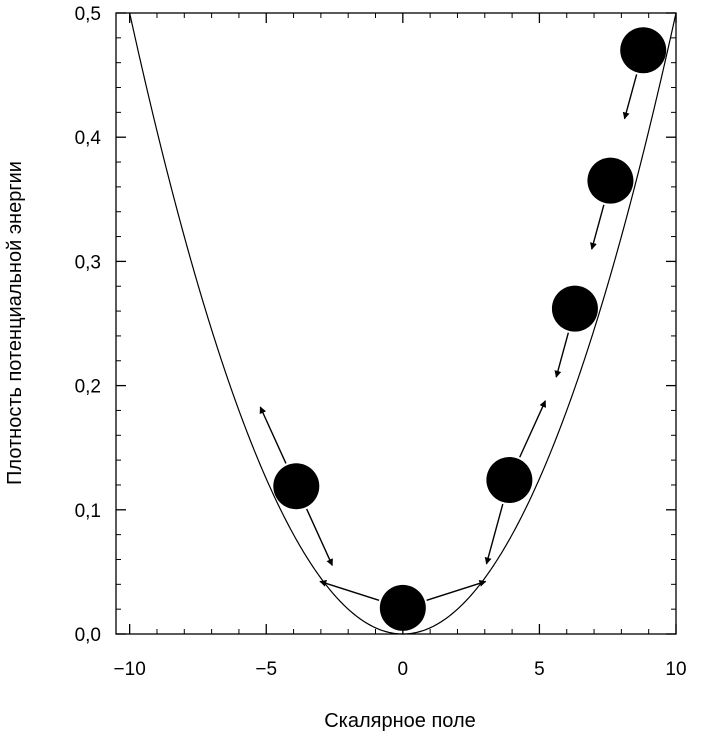  Describe the element at coordinates (88, 138) in the screenshot. I see `y-tick-label: 0,4` at that location.